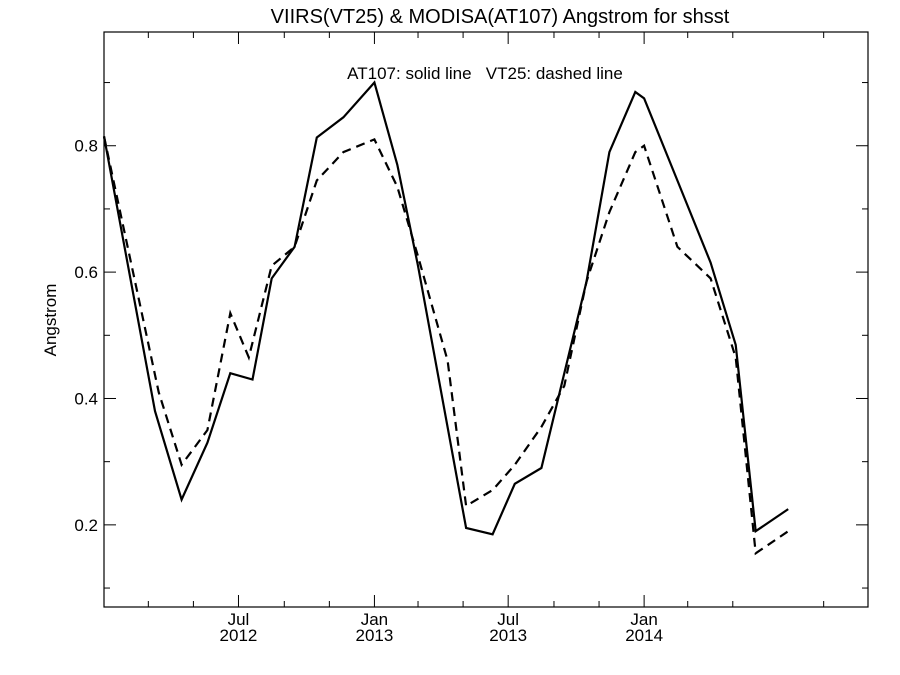 The width and height of the screenshot is (900, 675). What do you see at coordinates (239, 635) in the screenshot?
I see `x-tick-label-year: 2012` at bounding box center [239, 635].